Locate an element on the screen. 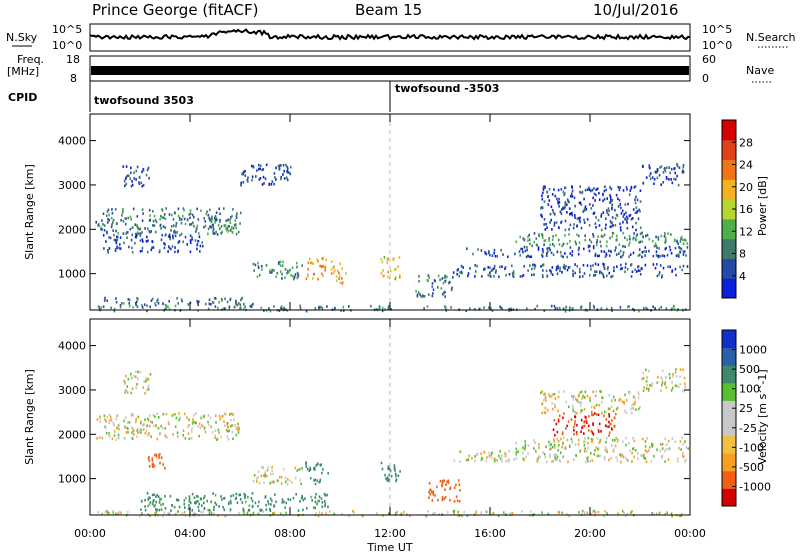  colorbar-tick-label: 24 is located at coordinates (746, 165).